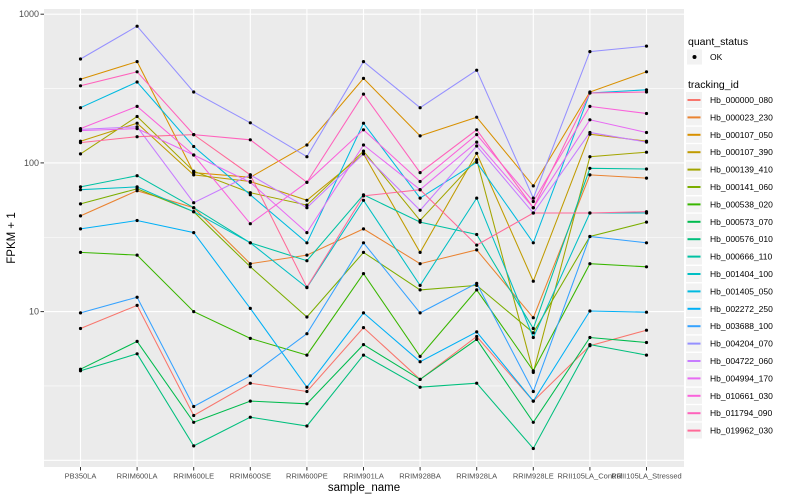 Image resolution: width=800 pixels, height=500 pixels. What do you see at coordinates (364, 488) in the screenshot?
I see `x-axis-title: sample_name` at bounding box center [364, 488].